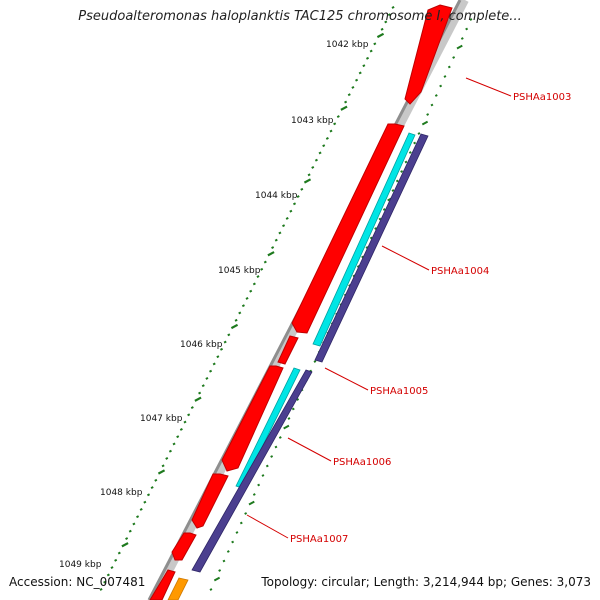  What do you see at coordinates (121, 493) in the screenshot?
I see `kbp-label-1048: 1048 kbp` at bounding box center [121, 493].